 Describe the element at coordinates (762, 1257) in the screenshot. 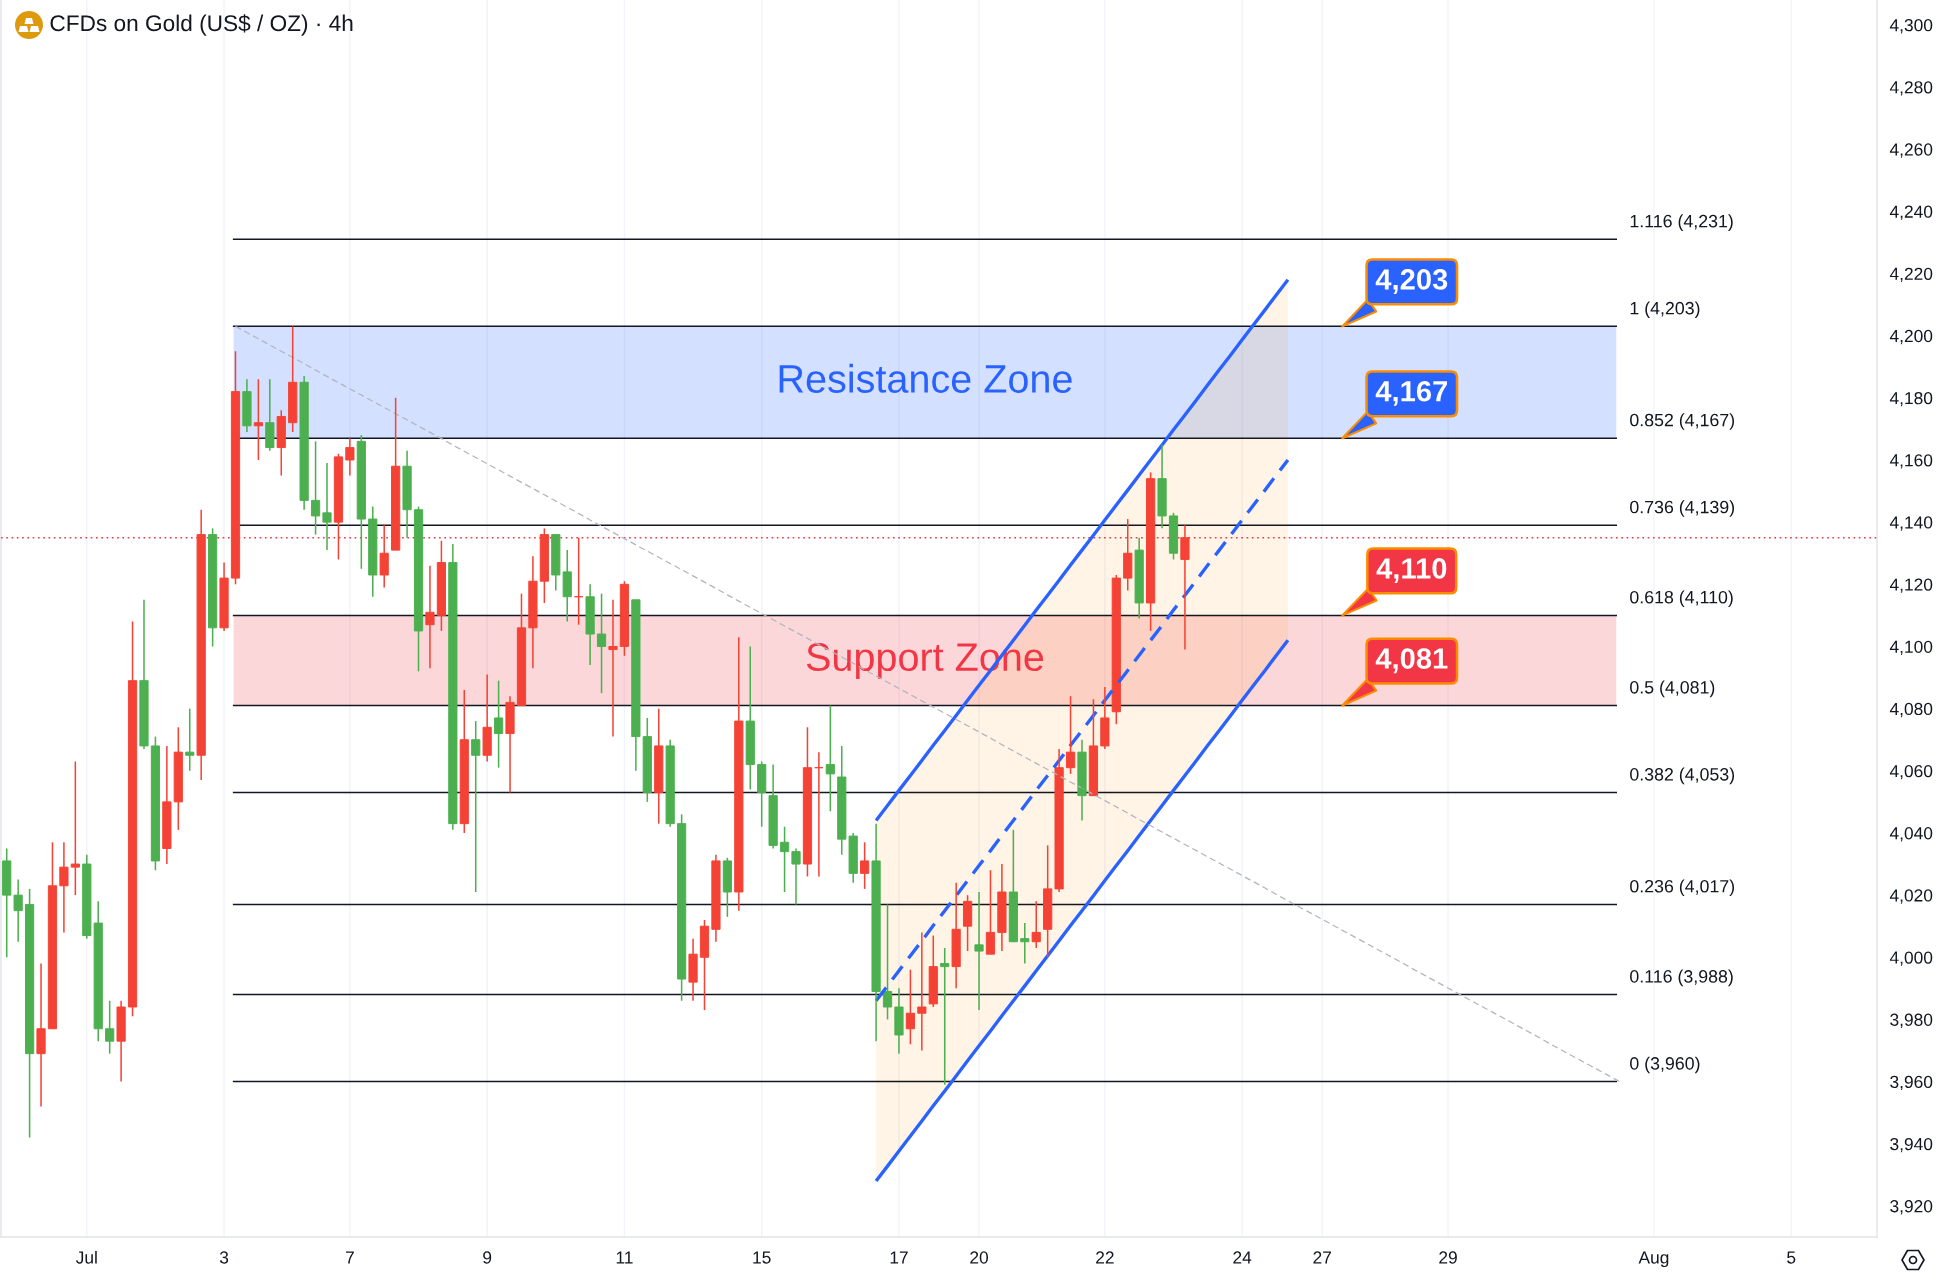

I see `x-tick-label: 15` at that location.